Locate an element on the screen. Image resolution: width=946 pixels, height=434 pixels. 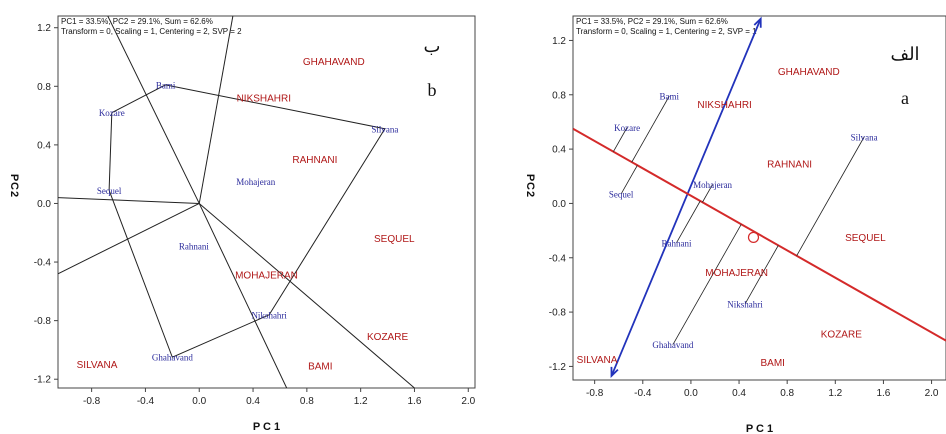
aec-ordinate-line is located at coordinates (686, 197).